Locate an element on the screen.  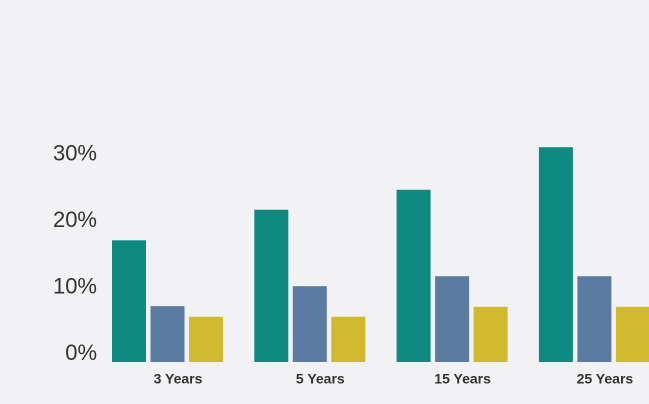
x-tick-label: 5 Years is located at coordinates (320, 379).